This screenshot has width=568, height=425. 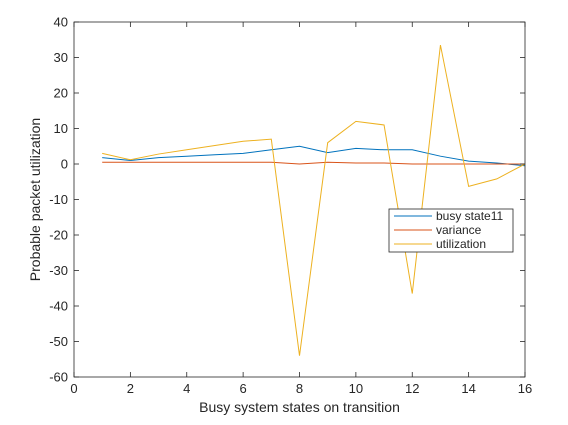 I want to click on y-tick-label: -10, so click(x=58, y=199).